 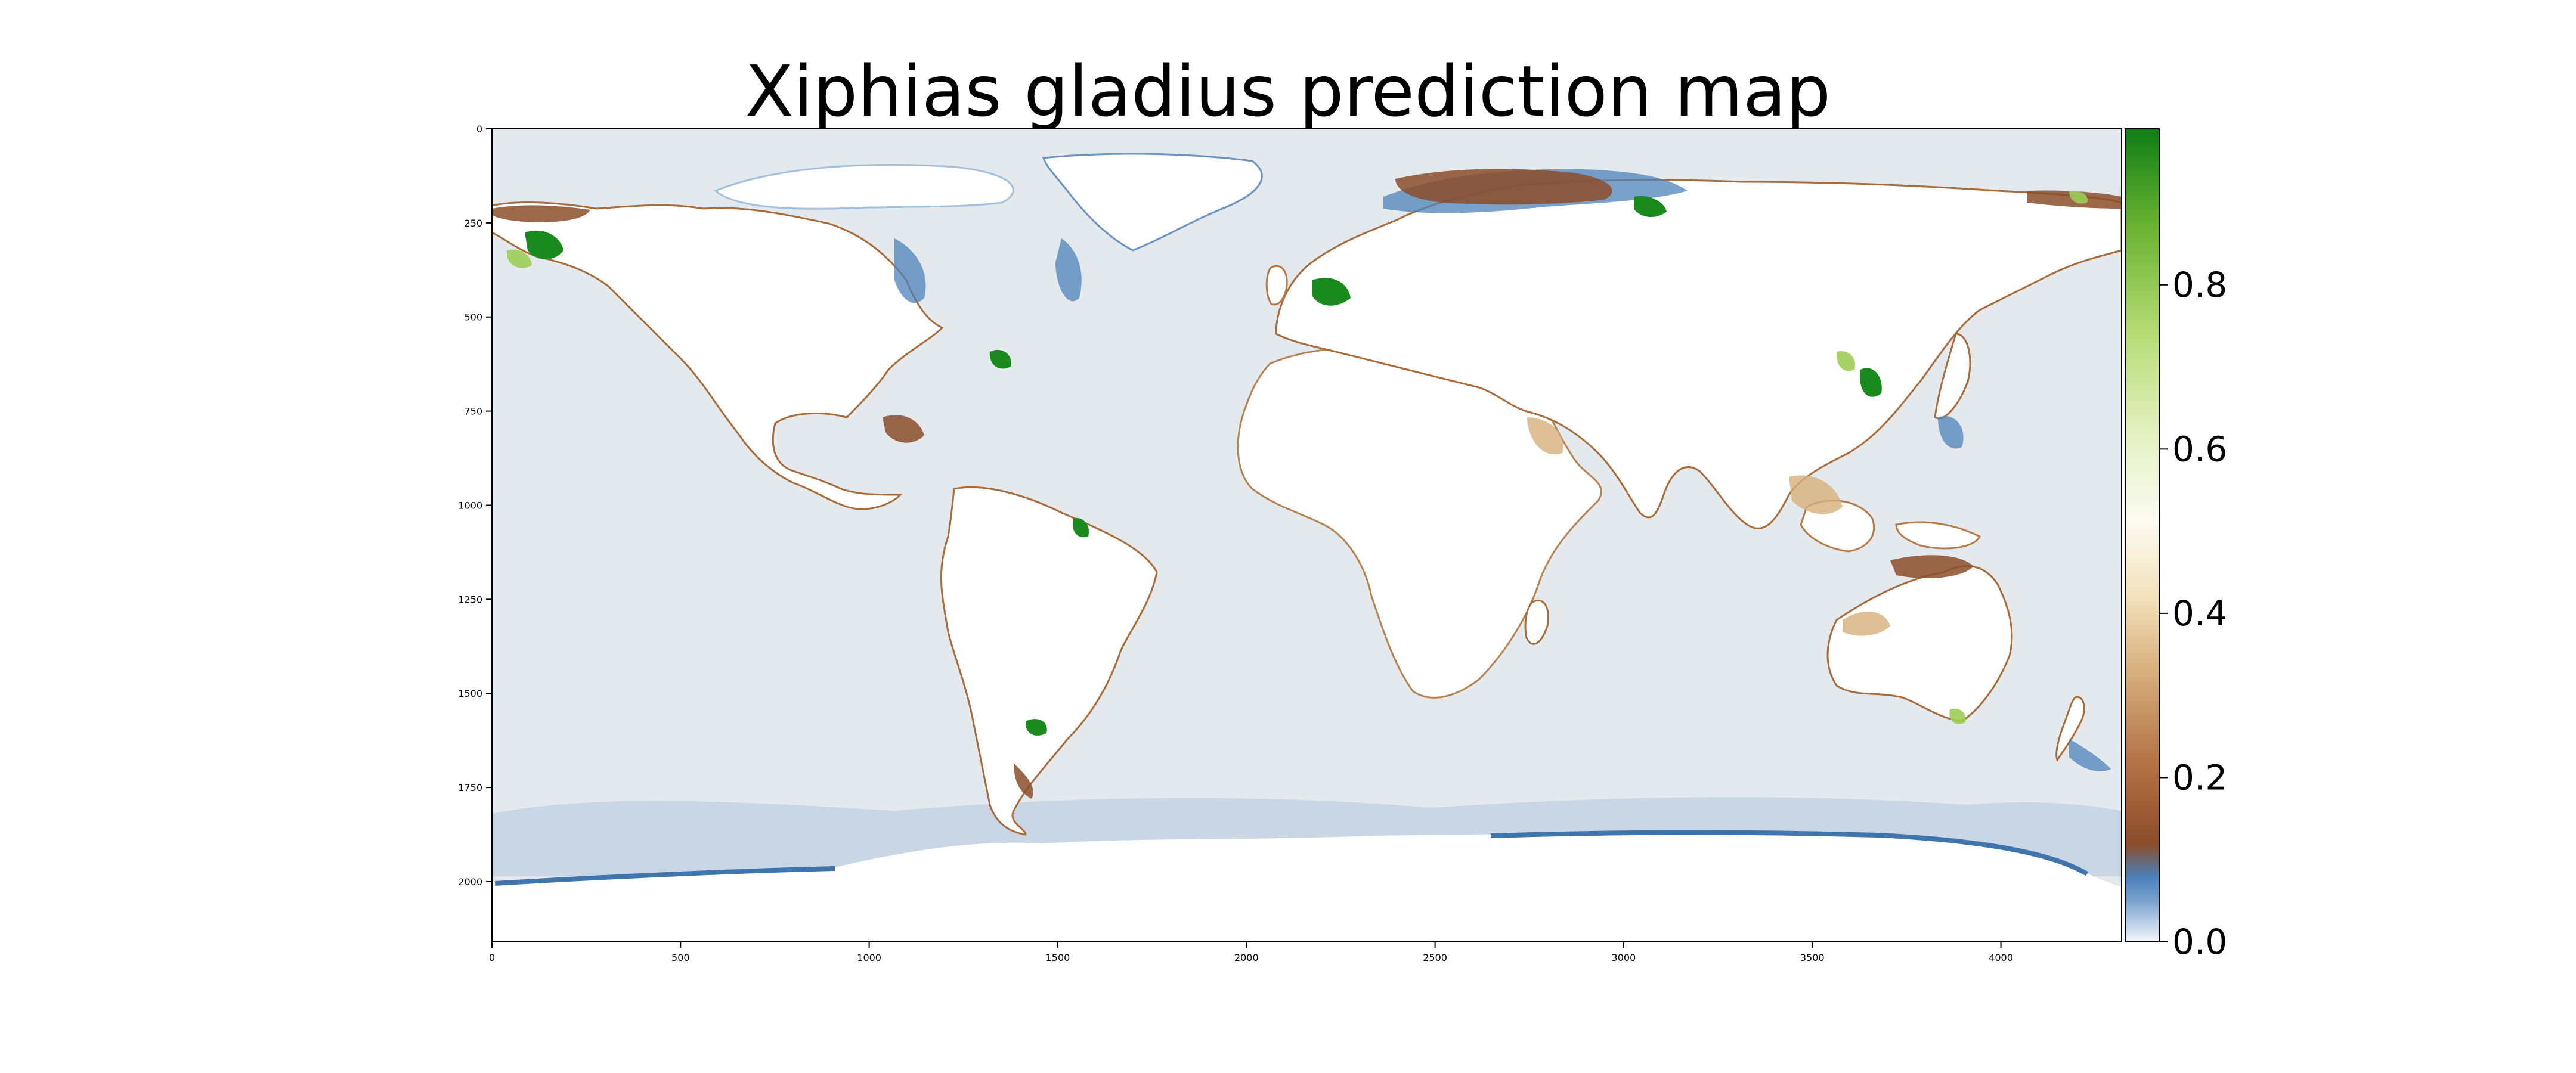 What do you see at coordinates (1435, 958) in the screenshot?
I see `x-tick-label: 2500` at bounding box center [1435, 958].